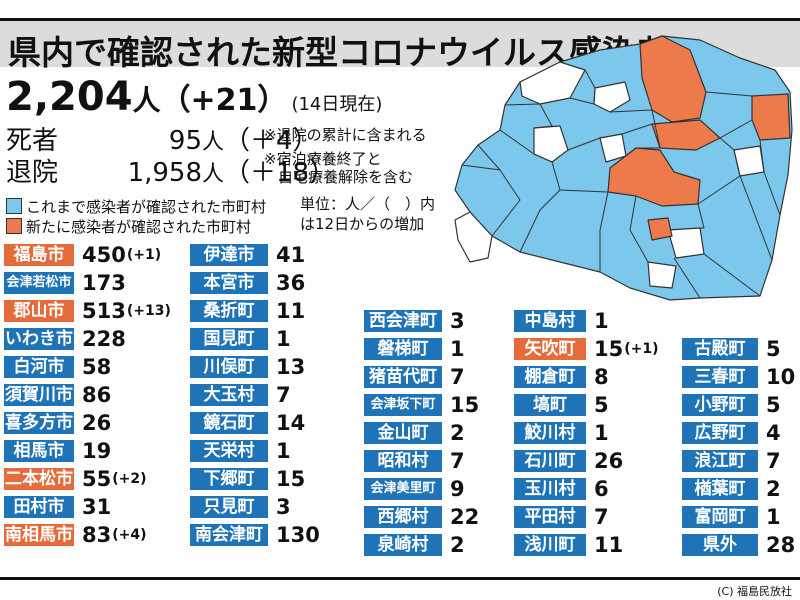  Describe the element at coordinates (247, 367) in the screenshot. I see `municipality-row: 川俣町 13` at that location.